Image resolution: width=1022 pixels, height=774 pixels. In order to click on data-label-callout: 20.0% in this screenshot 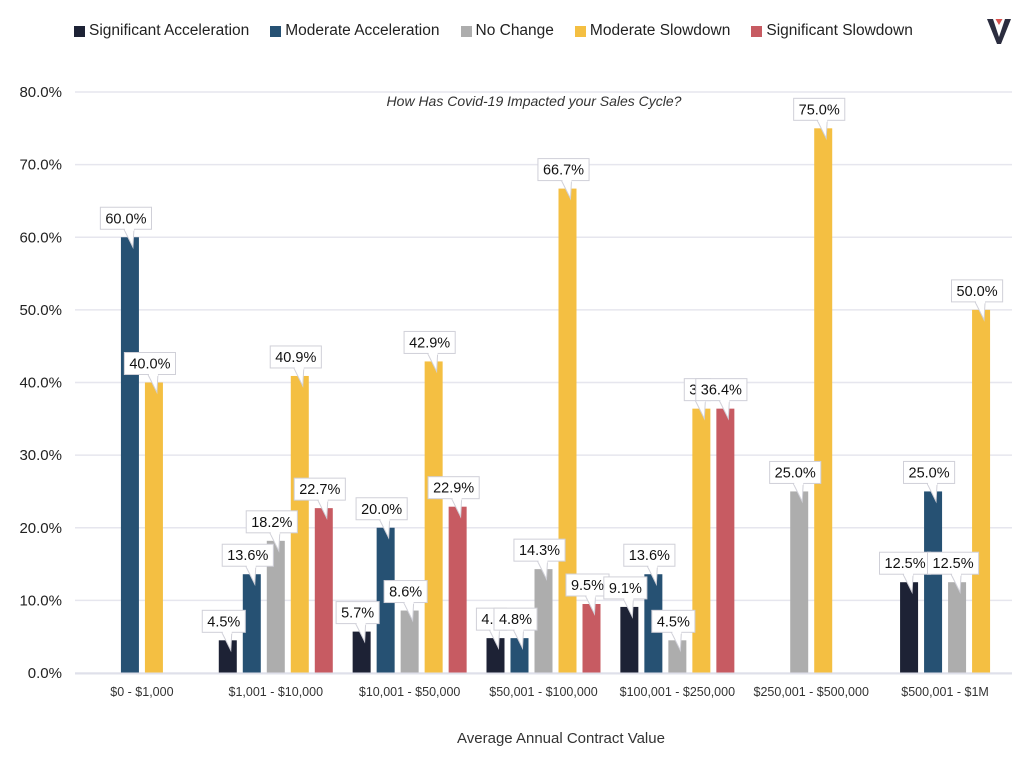, I will do `click(381, 518)`.